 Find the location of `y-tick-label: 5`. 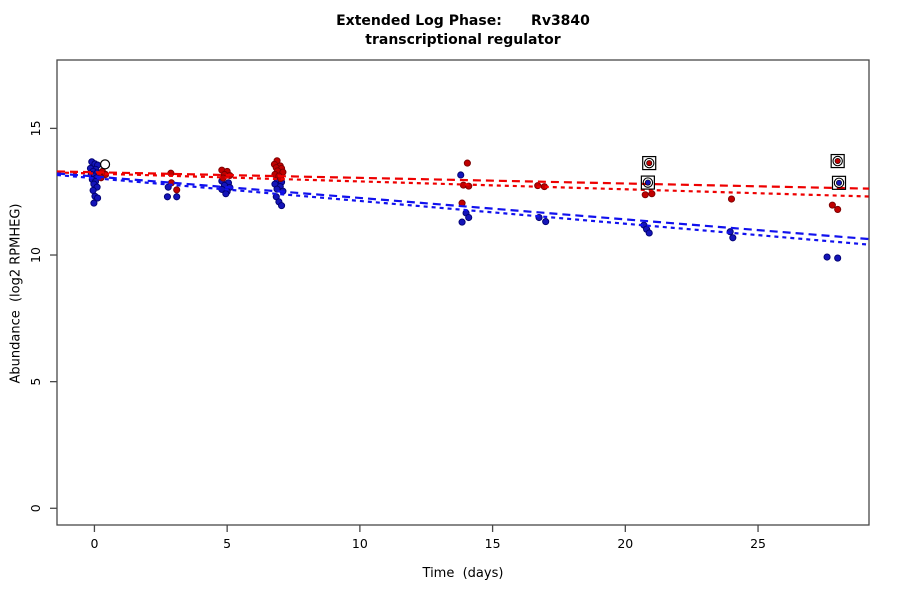

y-tick-label: 5 is located at coordinates (35, 382).